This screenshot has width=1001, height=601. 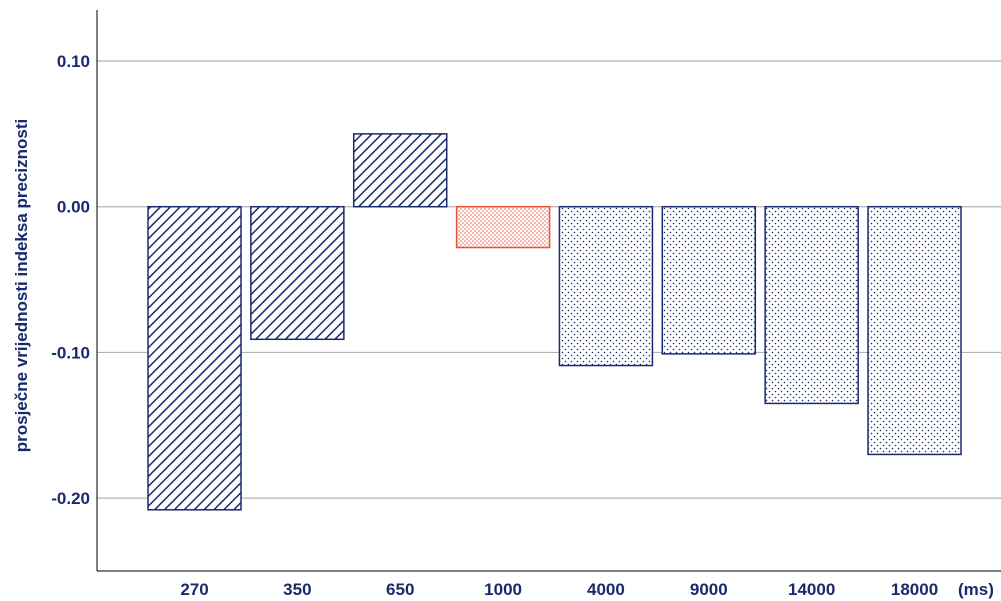 I want to click on x-tick-label: 9000, so click(x=709, y=589).